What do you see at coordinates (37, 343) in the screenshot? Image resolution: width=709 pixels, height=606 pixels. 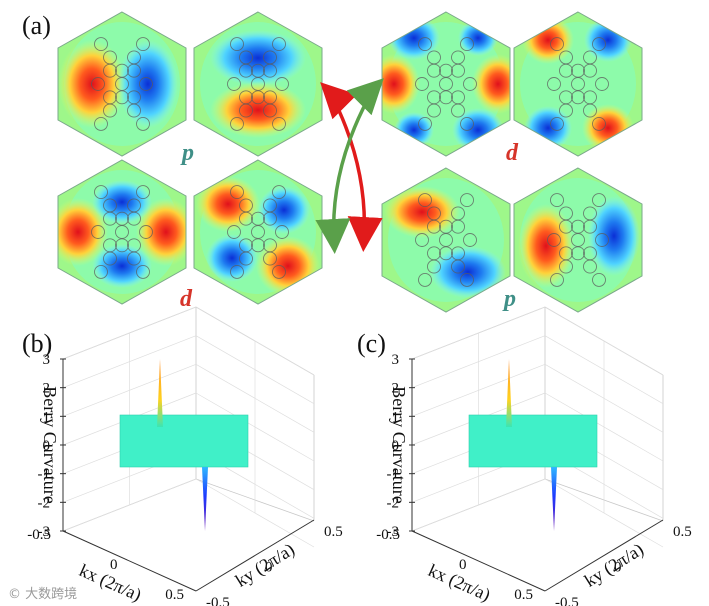 I see `panel-label-b: (b)` at bounding box center [37, 343].